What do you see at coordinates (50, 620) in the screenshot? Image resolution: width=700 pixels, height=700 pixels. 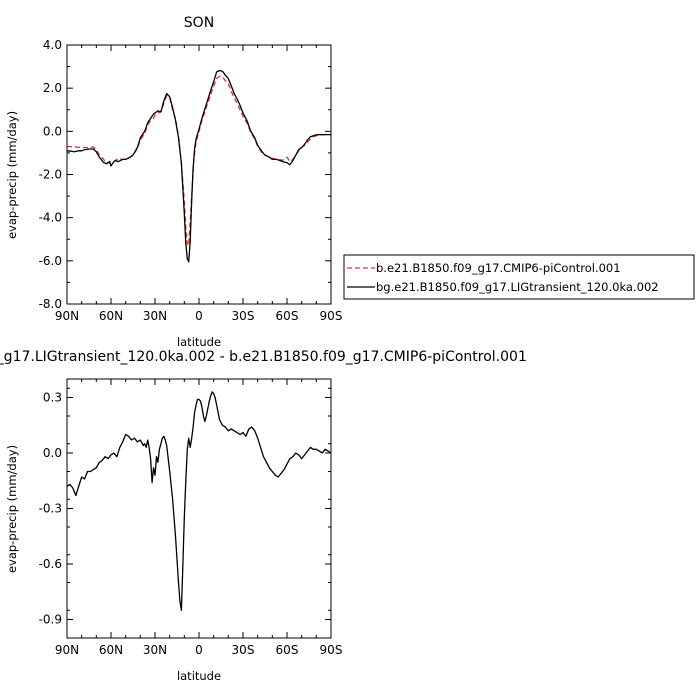 I see `bottom-y-tick-label: -0.9` at bounding box center [50, 620].